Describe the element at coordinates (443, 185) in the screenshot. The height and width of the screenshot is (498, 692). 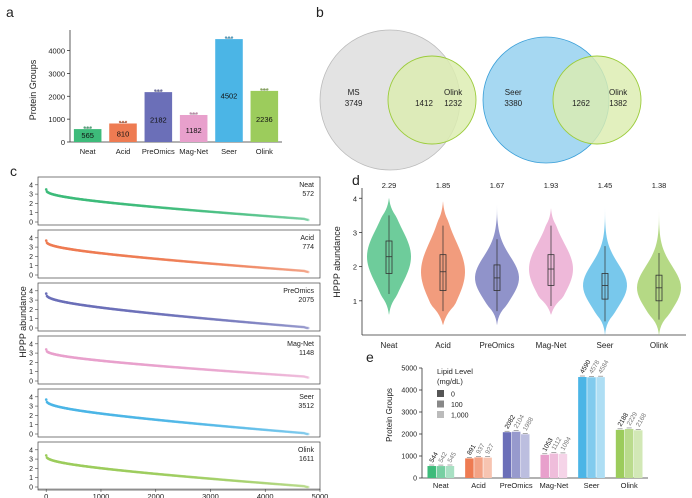
I see `violin-median-label: 1.85` at that location.